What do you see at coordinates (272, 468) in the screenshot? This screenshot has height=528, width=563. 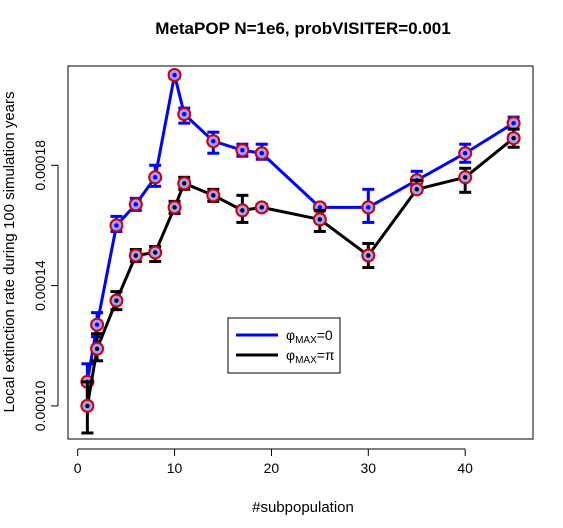 I see `x-tick-label: 20` at bounding box center [272, 468].